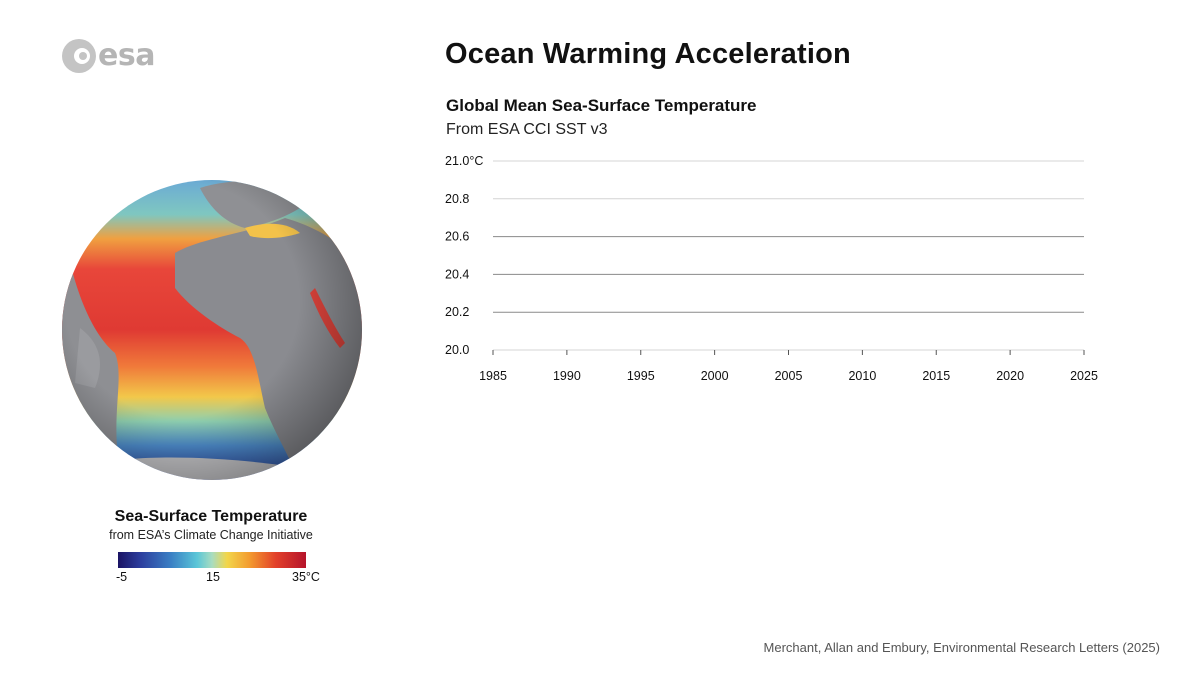  I want to click on esa-logo: esa, so click(108, 55).